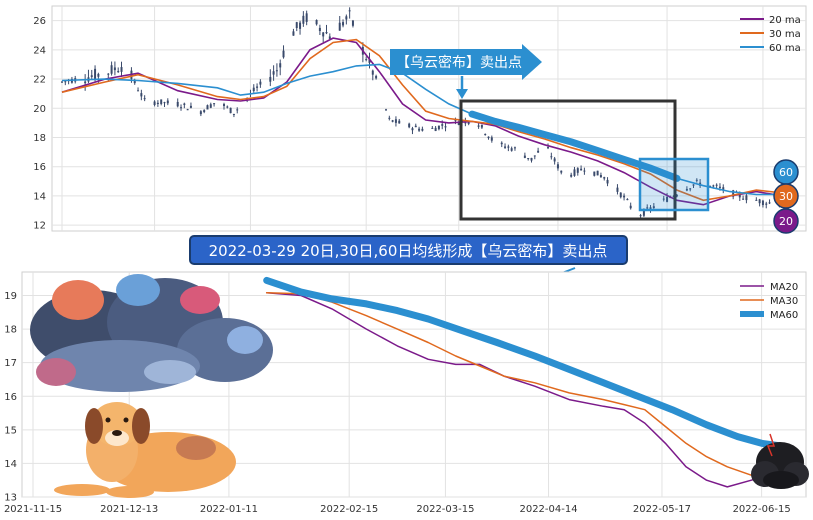 This screenshot has width=813, height=520. What do you see at coordinates (784, 315) in the screenshot?
I see `legend-label-MA60: MA60` at bounding box center [784, 315].